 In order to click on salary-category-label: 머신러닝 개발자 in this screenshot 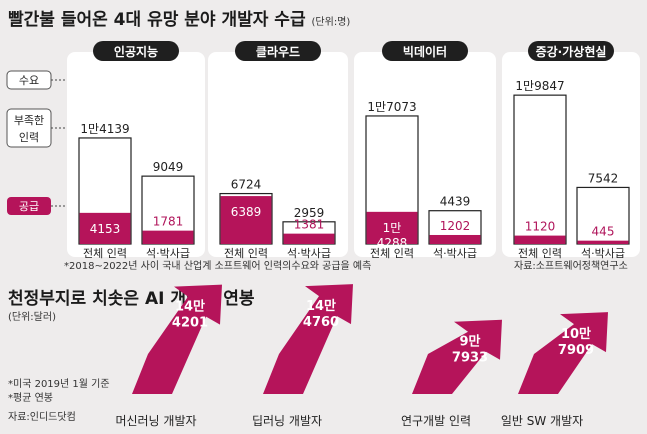, I will do `click(155, 421)`.